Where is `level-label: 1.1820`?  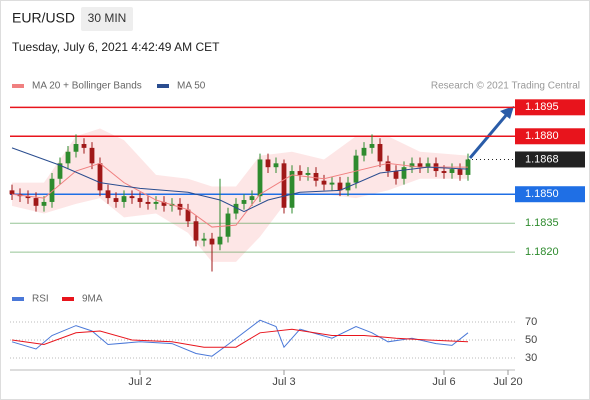 level-label: 1.1820 is located at coordinates (542, 252).